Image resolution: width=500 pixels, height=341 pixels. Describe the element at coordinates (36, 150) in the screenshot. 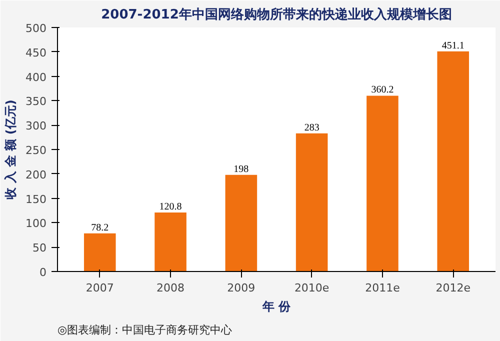

I see `y-tick-label: 250` at that location.